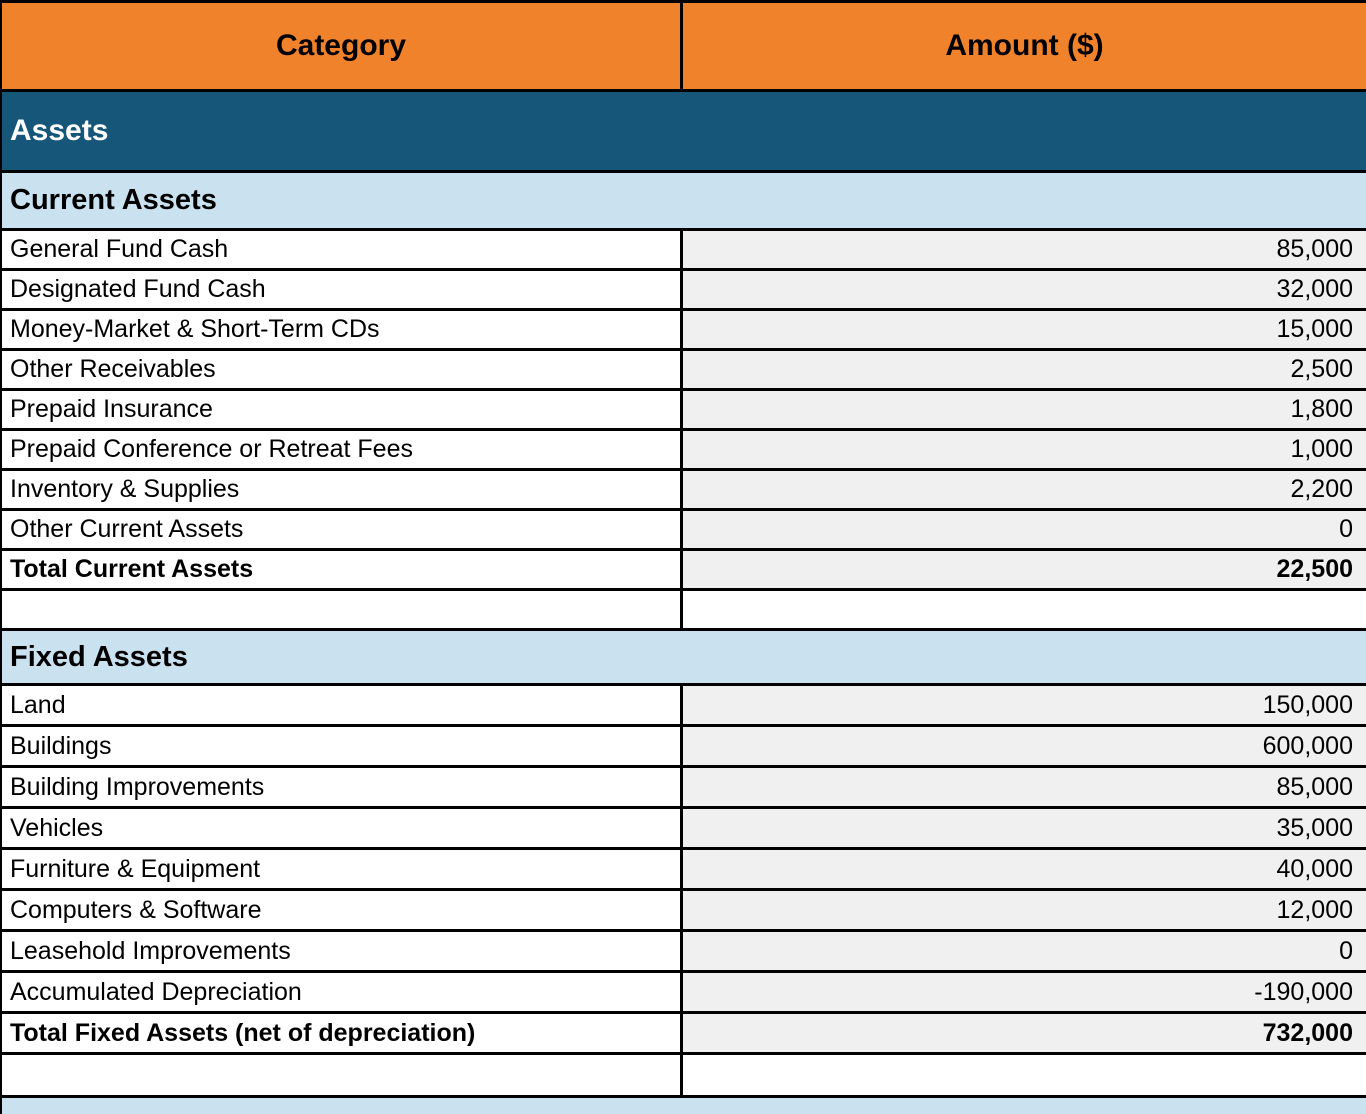 This screenshot has width=1366, height=1114. Describe the element at coordinates (1024, 409) in the screenshot. I see `amount-cell: 1,800` at that location.